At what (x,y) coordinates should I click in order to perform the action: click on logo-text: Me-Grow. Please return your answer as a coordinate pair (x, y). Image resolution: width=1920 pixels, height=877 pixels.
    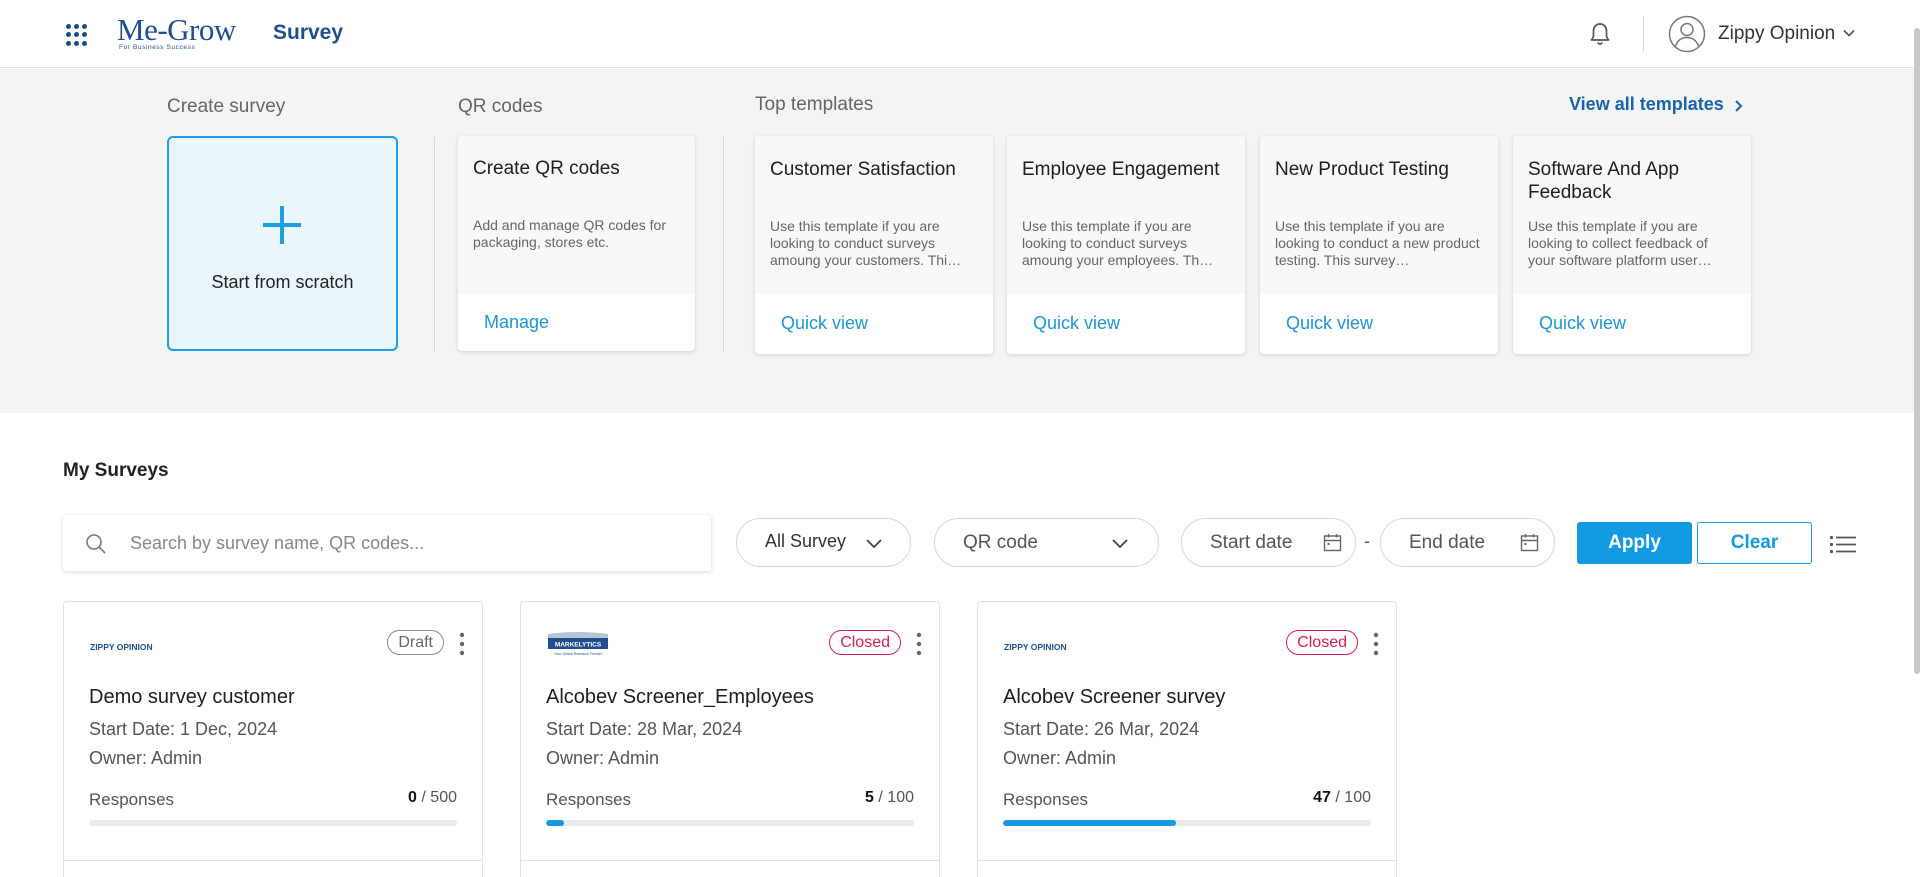
    Looking at the image, I should click on (176, 29).